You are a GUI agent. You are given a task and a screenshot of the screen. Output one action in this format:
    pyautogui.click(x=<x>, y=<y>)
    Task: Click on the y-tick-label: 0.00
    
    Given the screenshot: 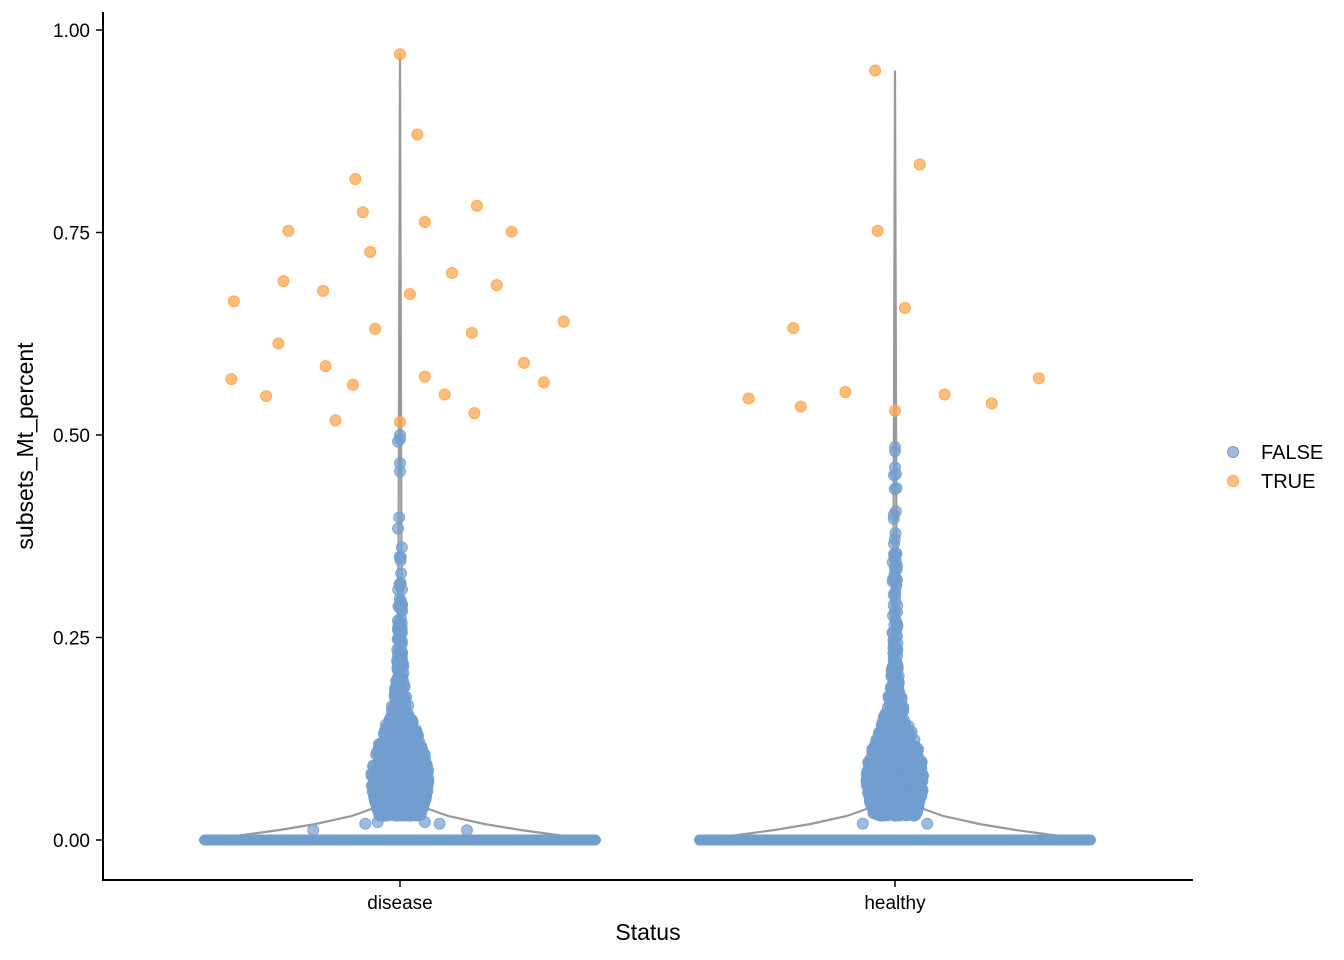 What is the action you would take?
    pyautogui.click(x=71, y=841)
    